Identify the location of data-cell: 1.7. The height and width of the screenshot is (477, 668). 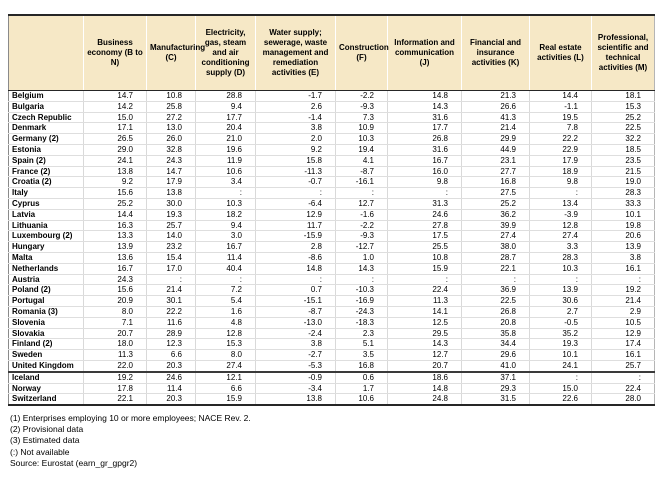
(361, 389).